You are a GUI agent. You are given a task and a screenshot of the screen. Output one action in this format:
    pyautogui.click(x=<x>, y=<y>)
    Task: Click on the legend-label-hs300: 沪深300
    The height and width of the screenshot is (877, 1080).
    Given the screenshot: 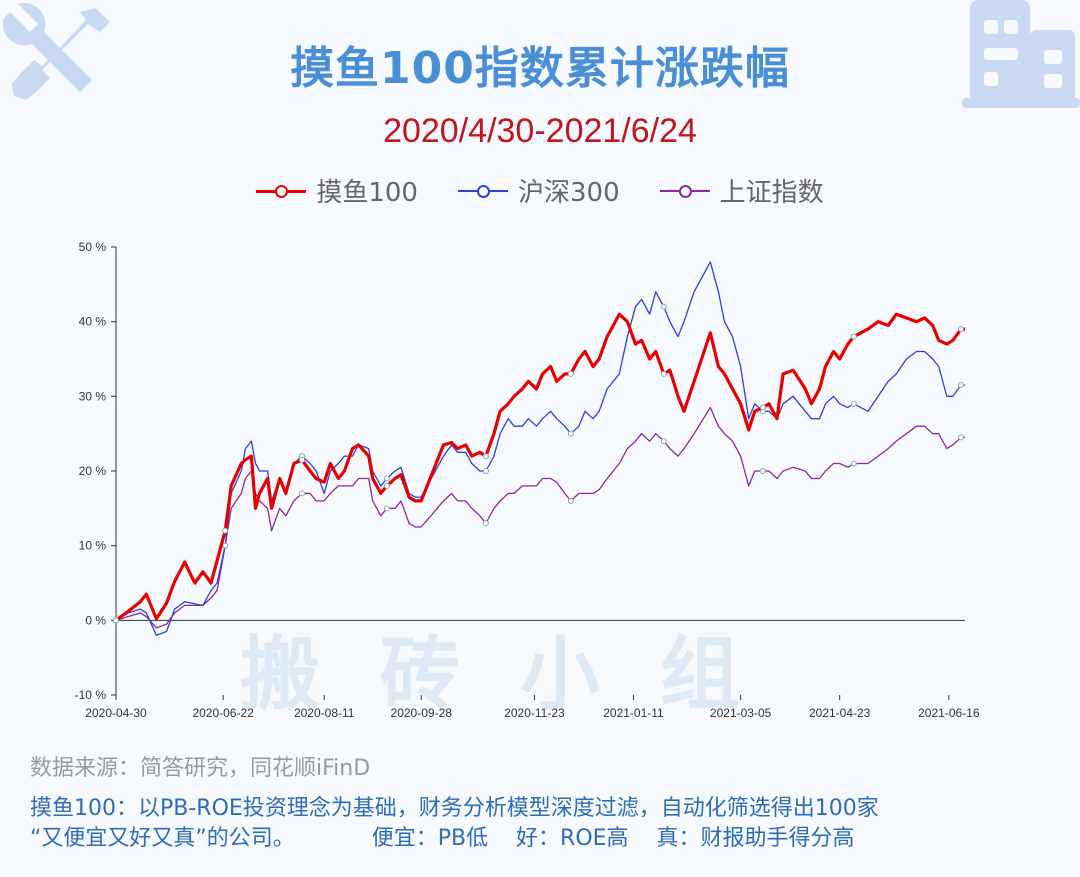 What is the action you would take?
    pyautogui.click(x=568, y=193)
    